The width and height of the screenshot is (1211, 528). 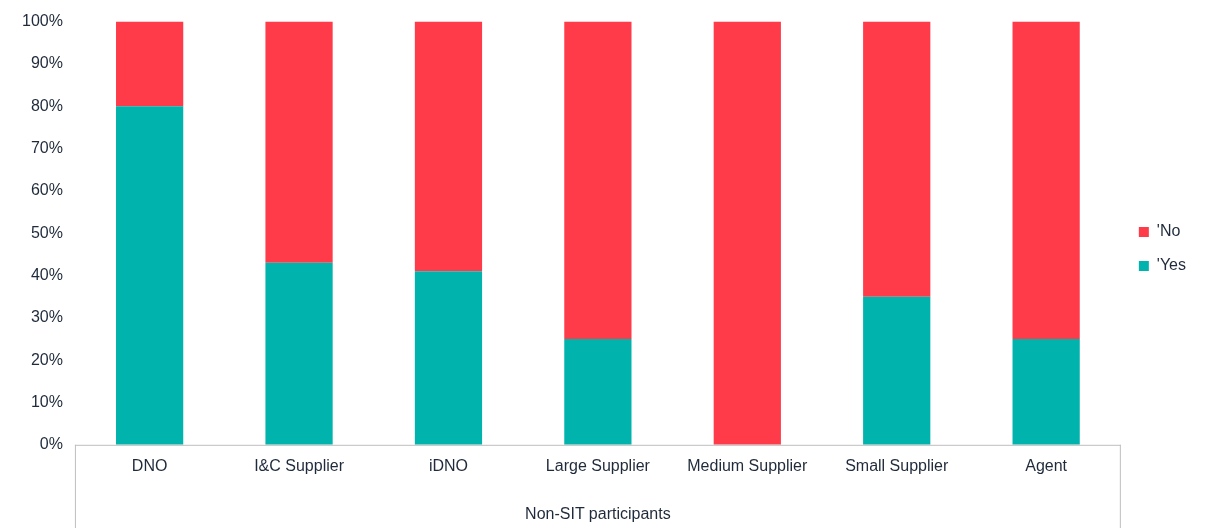 I want to click on x-tick-label: I&C Supplier, so click(x=299, y=465).